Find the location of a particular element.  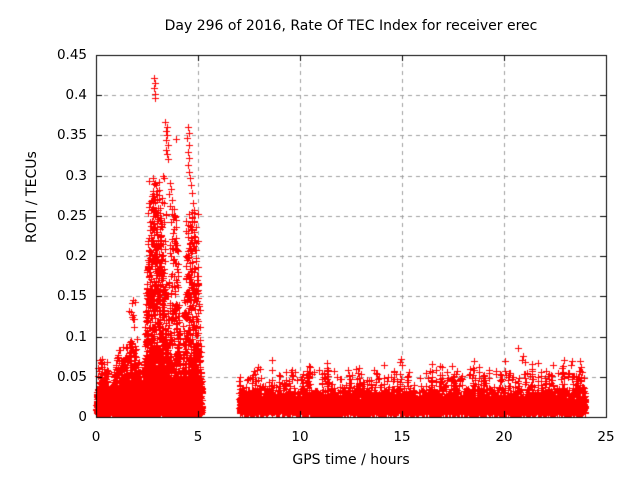

y-tick-label: 0.25 is located at coordinates (71, 215).